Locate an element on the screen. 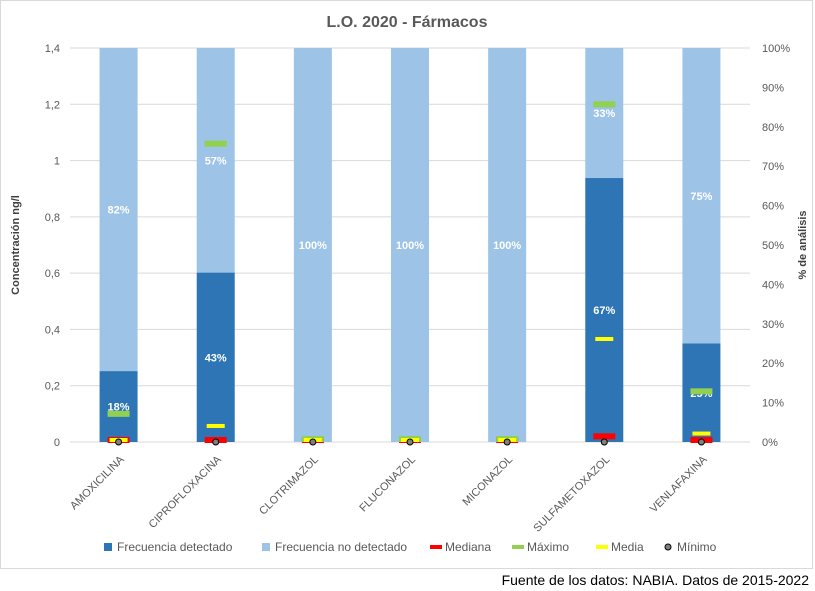 The height and width of the screenshot is (591, 815). y2-tick-label: 90% is located at coordinates (773, 88).